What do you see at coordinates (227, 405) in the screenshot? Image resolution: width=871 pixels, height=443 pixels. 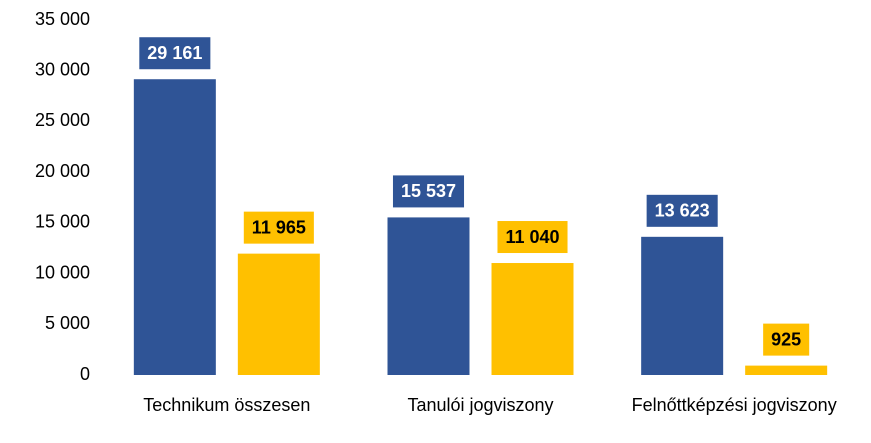 I see `x-tick-label: Technikum összesen` at bounding box center [227, 405].